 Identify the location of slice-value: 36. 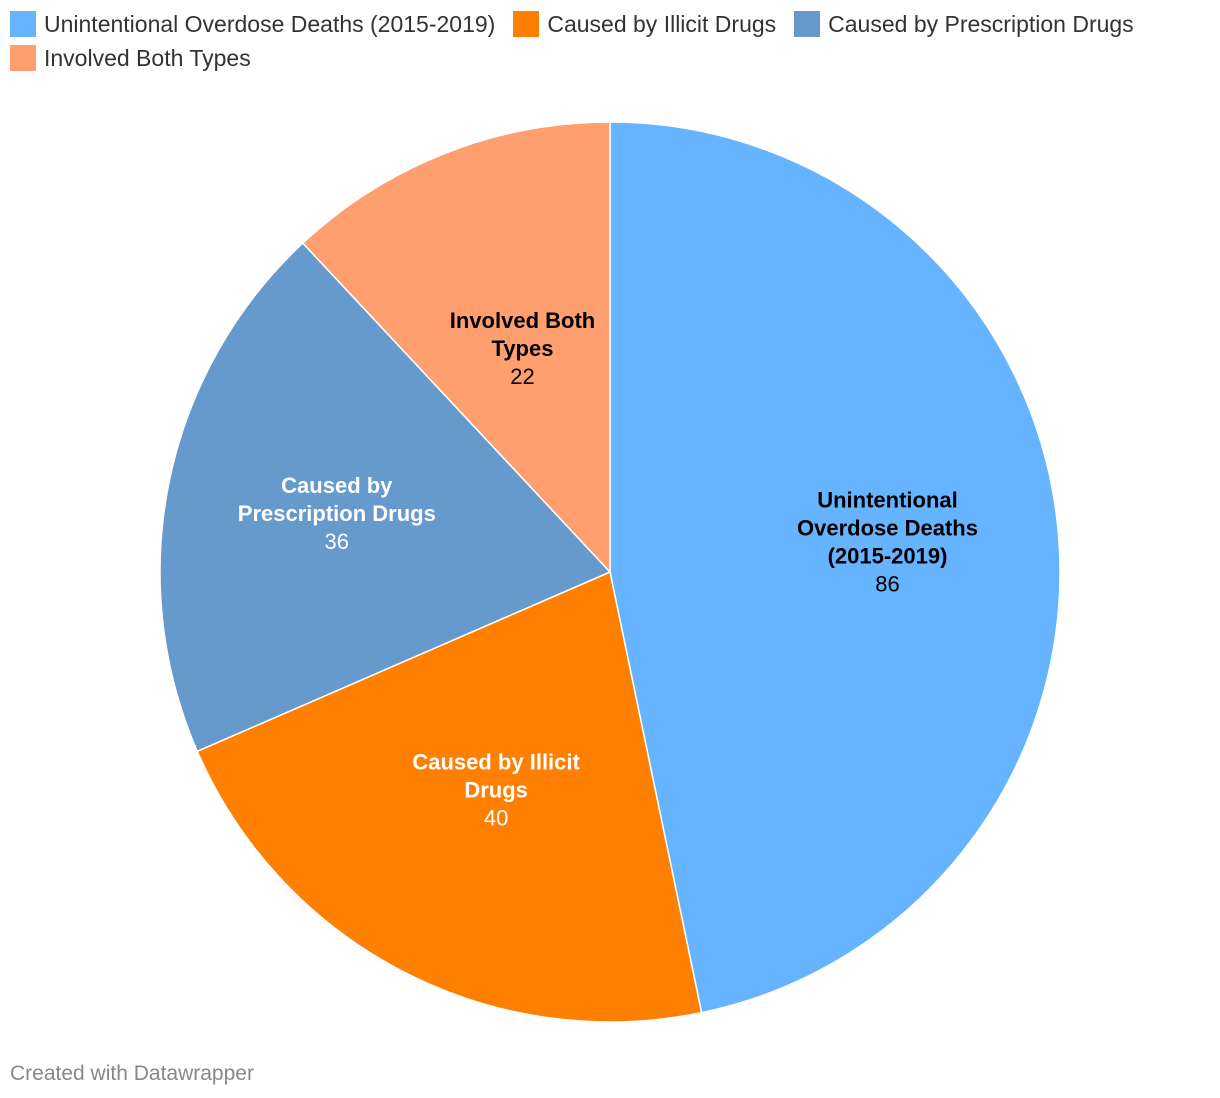
(337, 541).